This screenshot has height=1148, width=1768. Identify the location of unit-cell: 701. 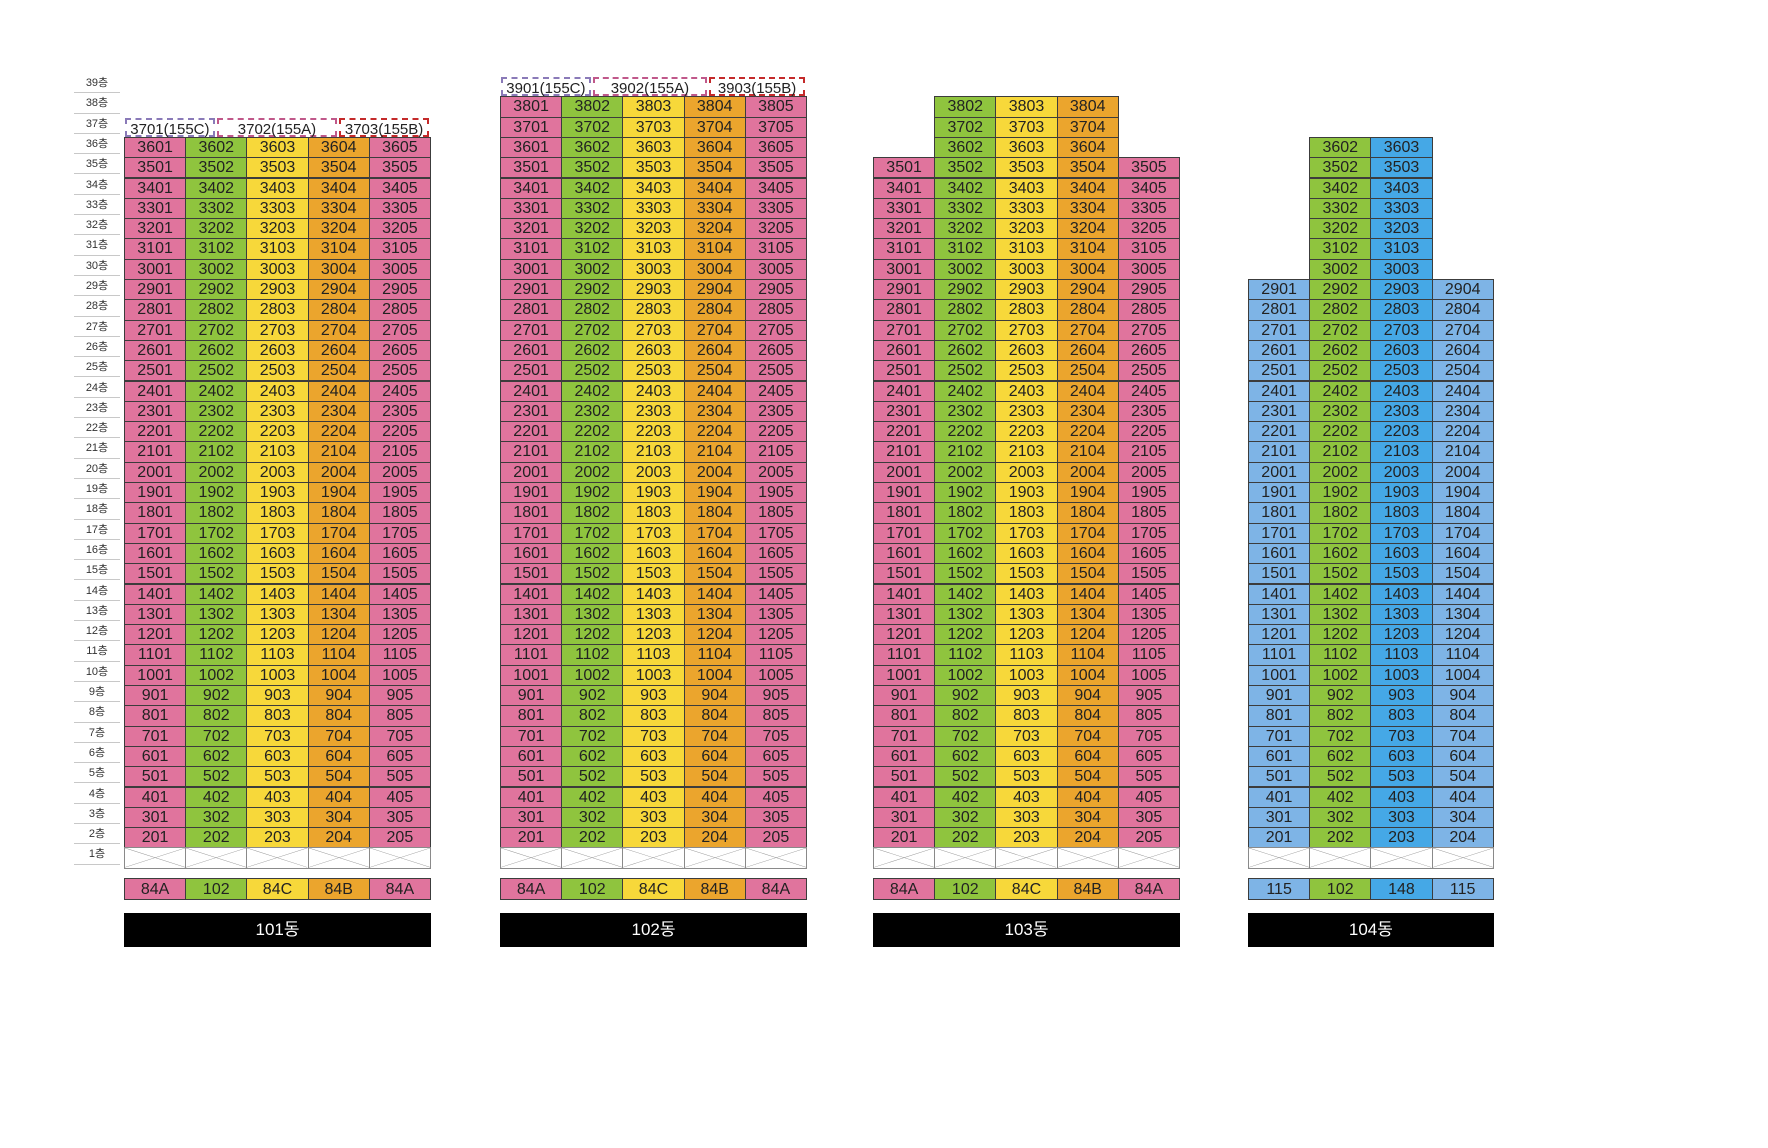
(1279, 736).